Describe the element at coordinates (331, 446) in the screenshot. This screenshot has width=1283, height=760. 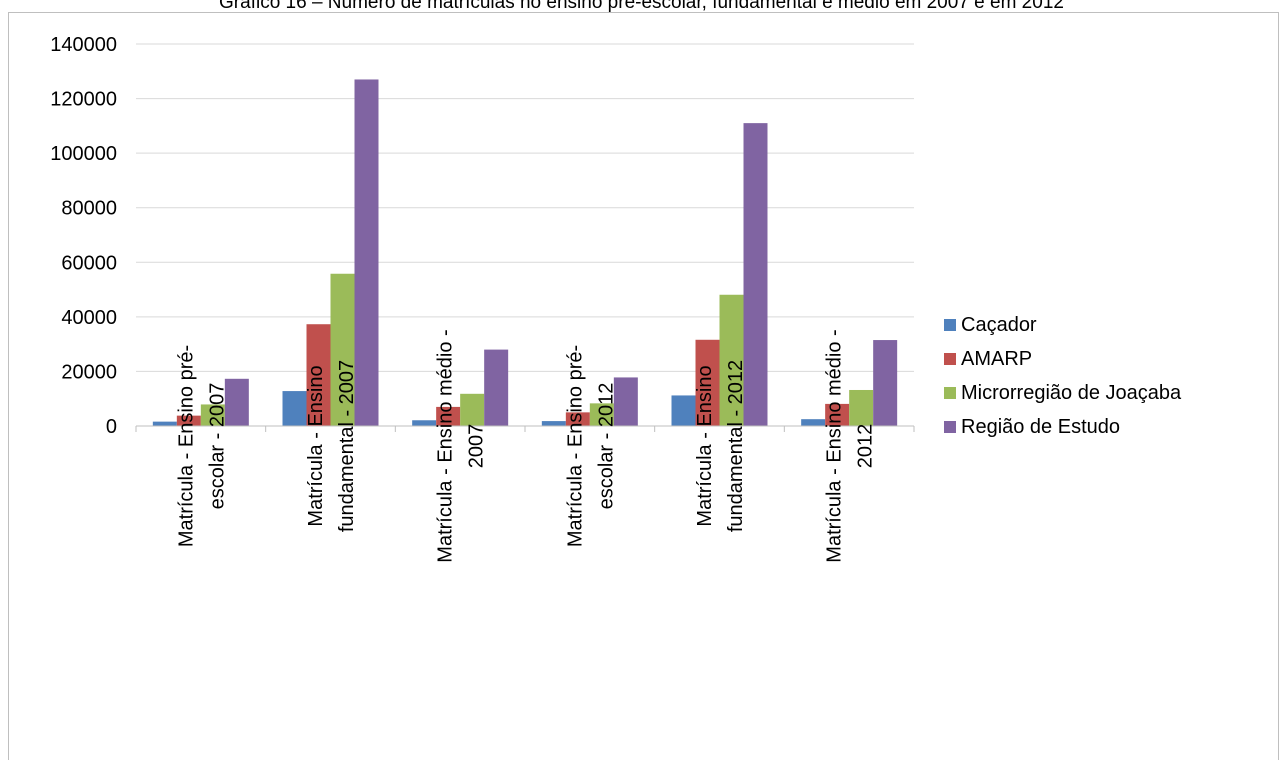
I see `x-category-label: Matrícula - Ensino fundamental - 2007` at that location.